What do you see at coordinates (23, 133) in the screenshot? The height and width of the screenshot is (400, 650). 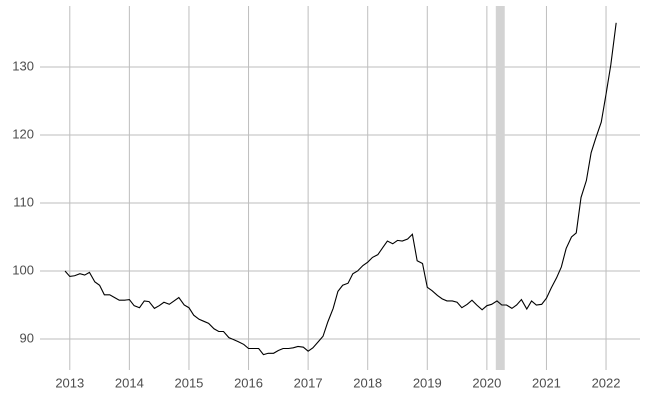 I see `y-tick-label: 120` at bounding box center [23, 133].